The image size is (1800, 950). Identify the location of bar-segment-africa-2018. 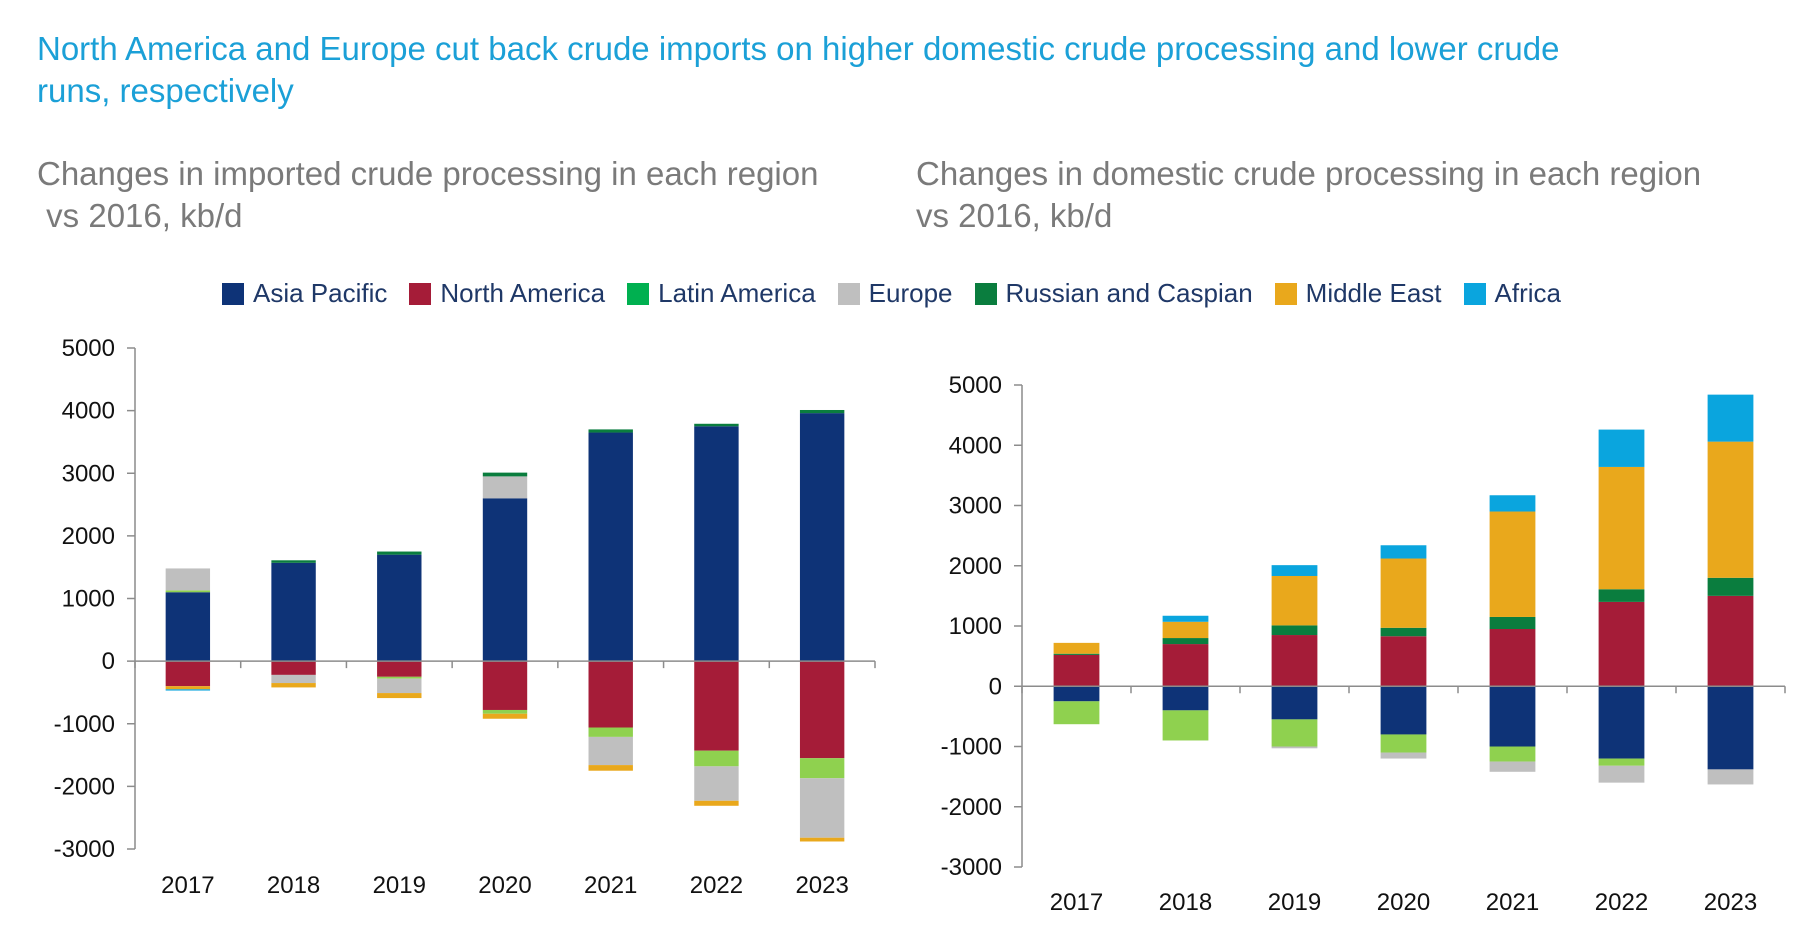
(1185, 618).